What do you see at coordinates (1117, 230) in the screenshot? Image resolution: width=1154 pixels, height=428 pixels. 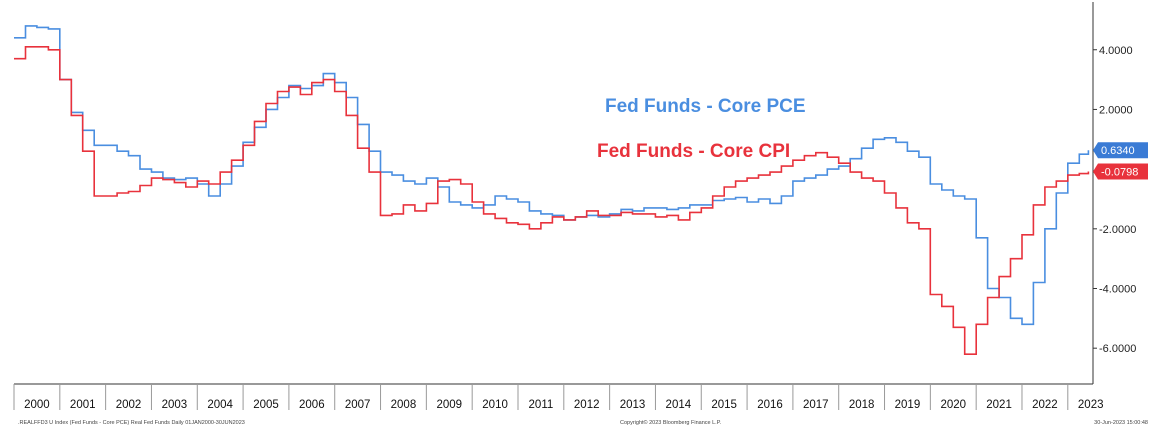 I see `y-tick-label: -2.0000` at bounding box center [1117, 230].